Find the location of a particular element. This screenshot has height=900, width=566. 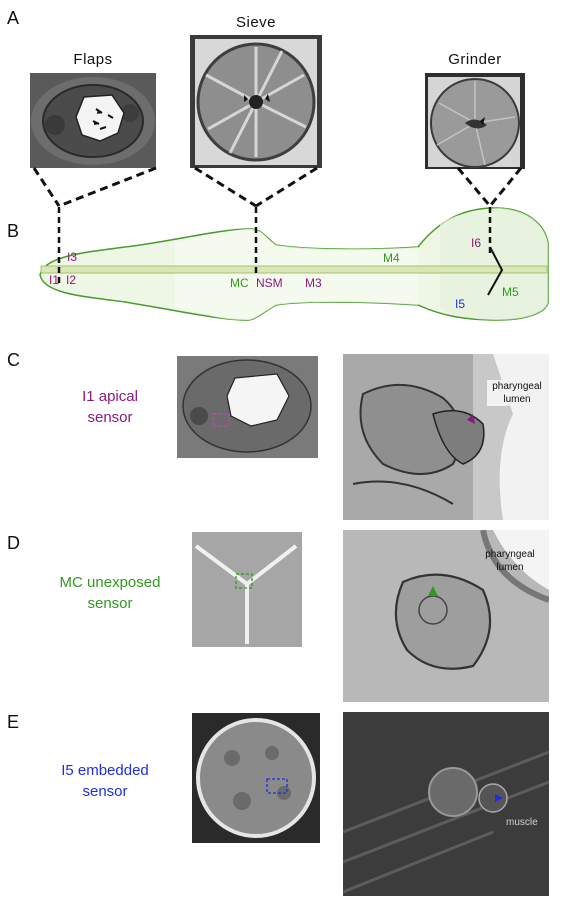

i1-sensor-line2: sensor is located at coordinates (110, 417).